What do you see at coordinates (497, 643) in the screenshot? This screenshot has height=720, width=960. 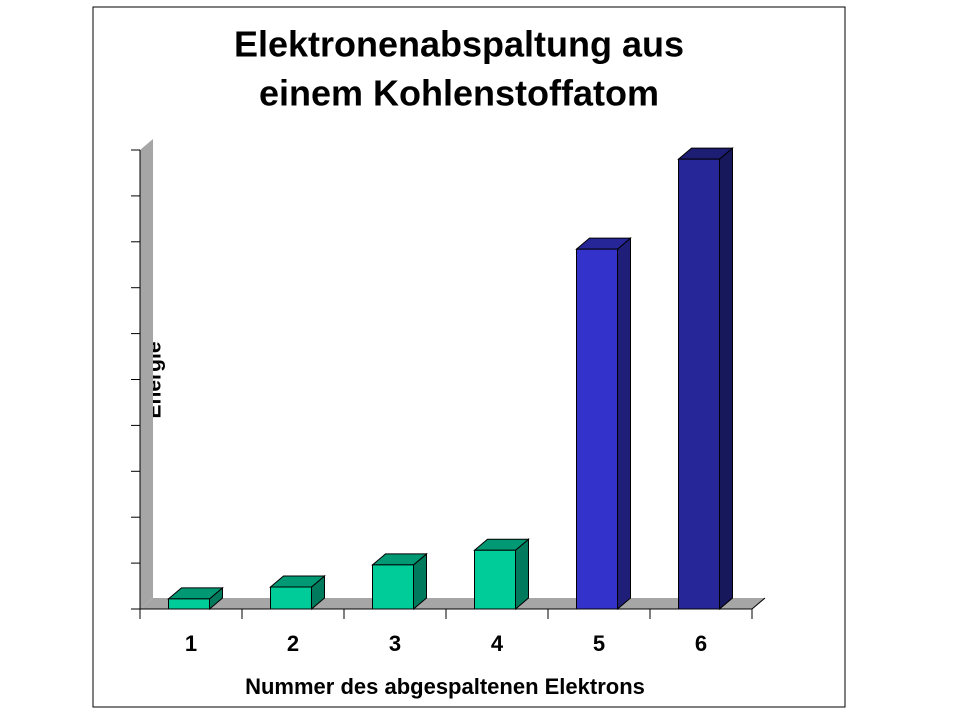 I see `x-tick-label: 4` at bounding box center [497, 643].